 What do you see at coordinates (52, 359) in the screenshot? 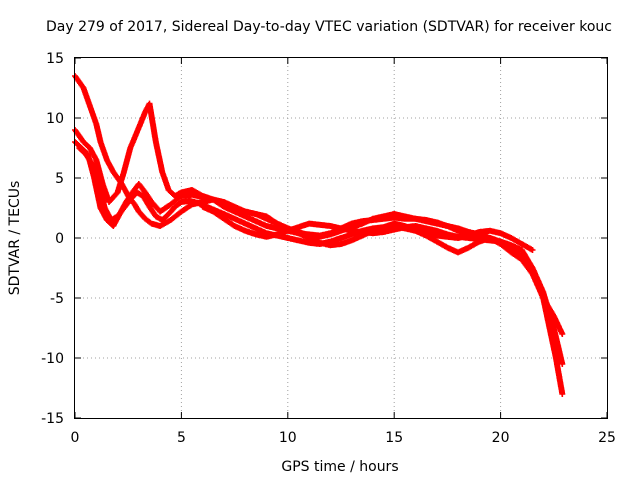
I see `y-tick-label: -10` at bounding box center [52, 359].